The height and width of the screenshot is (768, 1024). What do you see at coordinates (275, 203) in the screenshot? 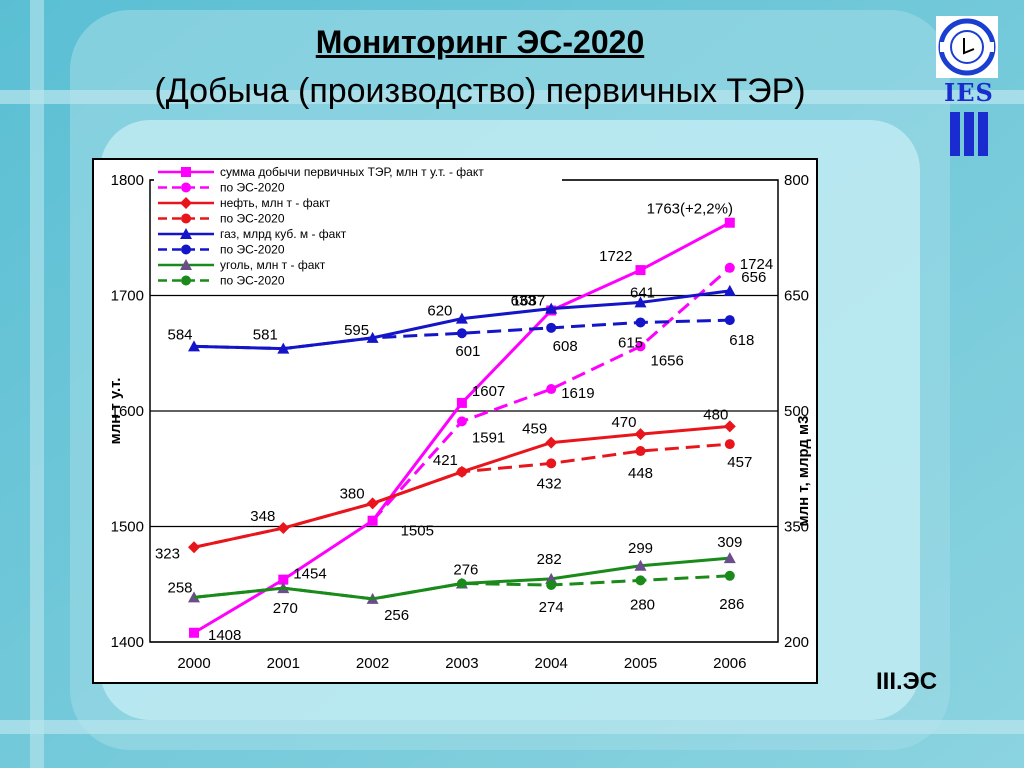
I see `legend-entry: нефть, млн т - факт` at bounding box center [275, 203].